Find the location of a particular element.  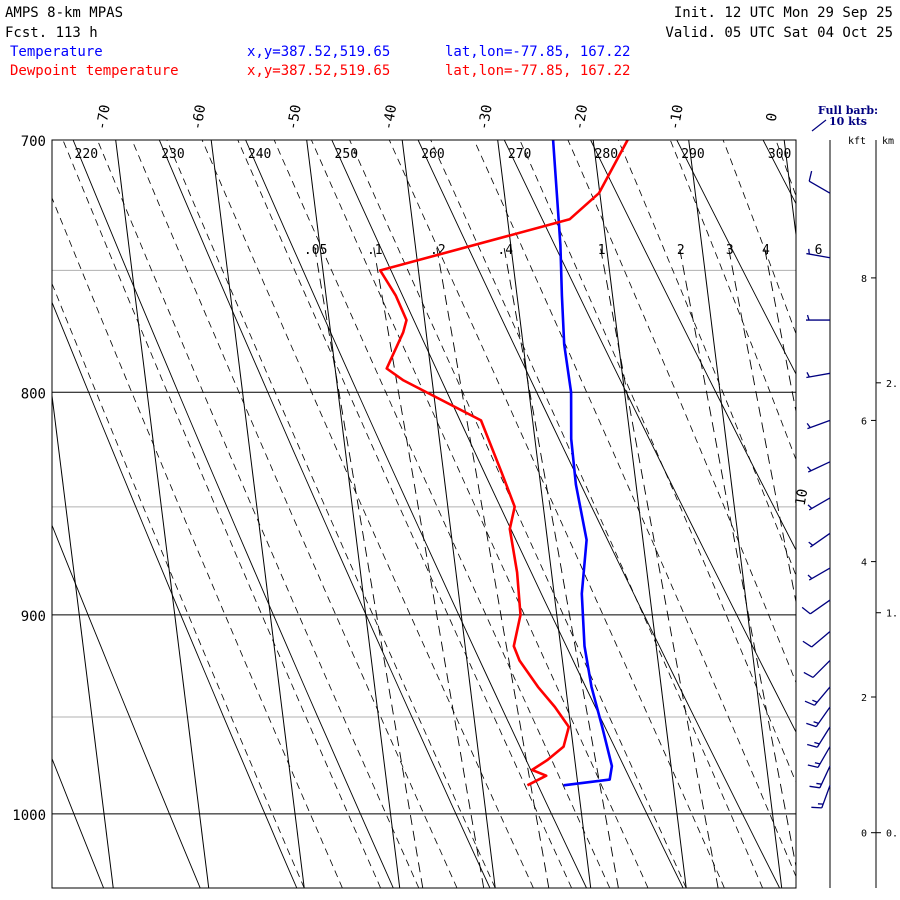

isotherm-label: -30 is located at coordinates (486, 117).